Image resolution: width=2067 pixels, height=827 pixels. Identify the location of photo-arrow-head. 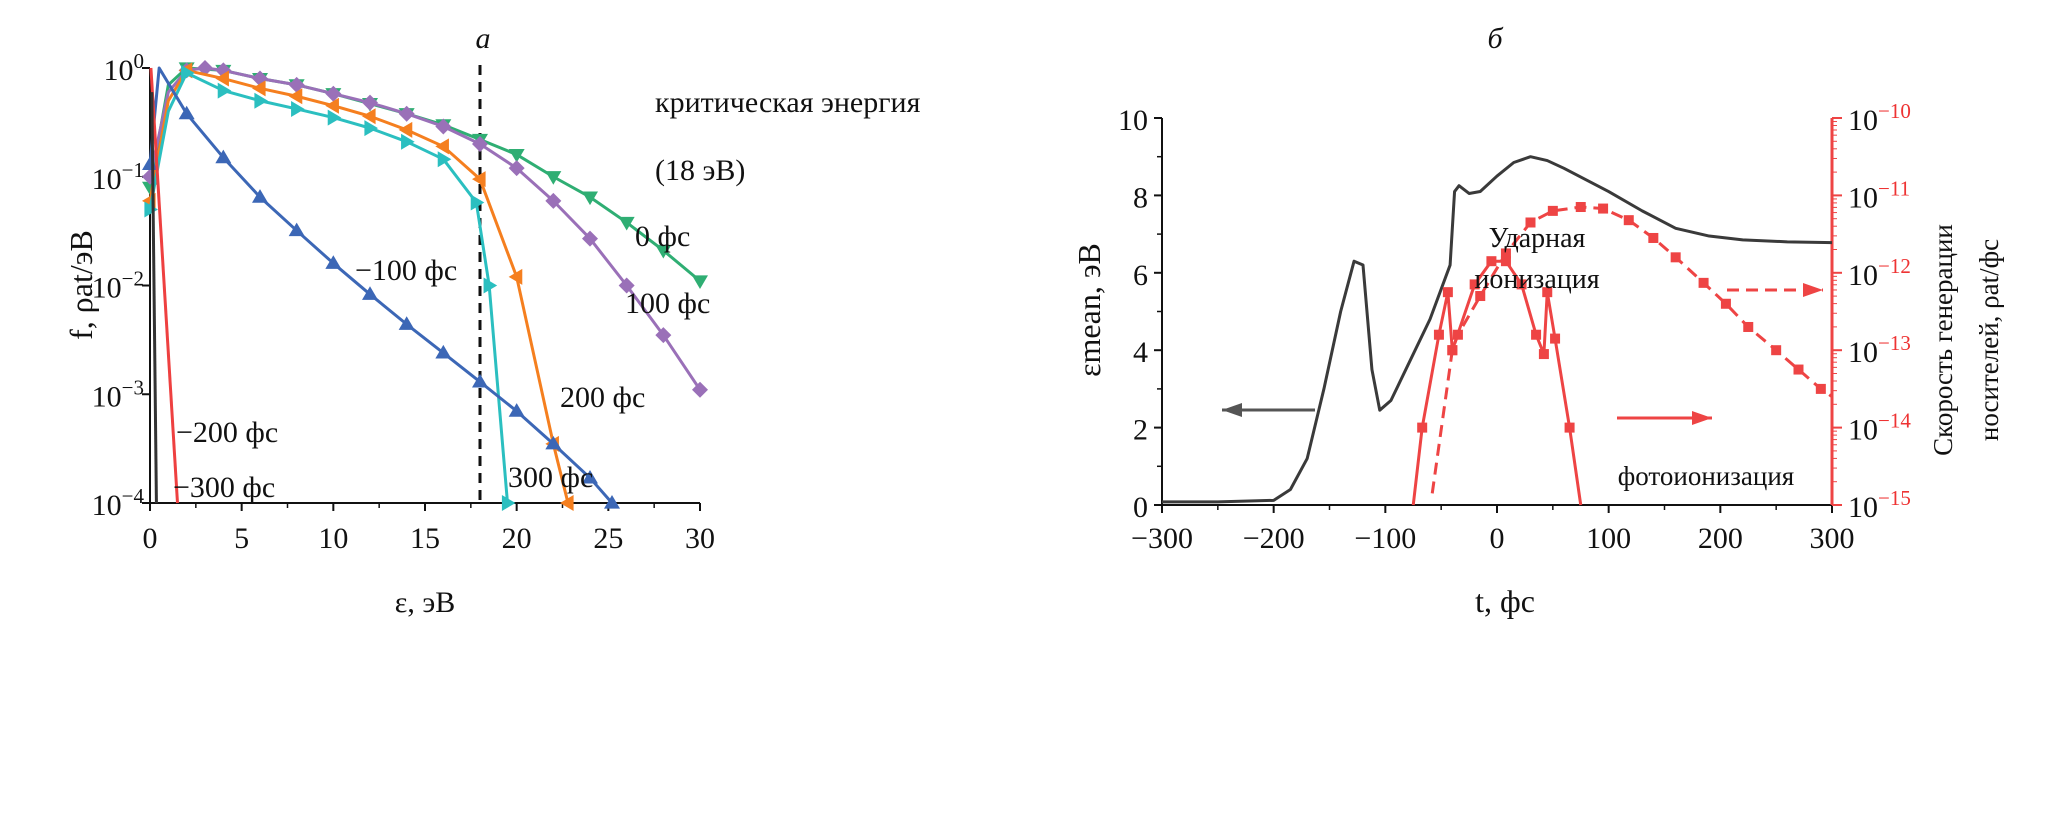
(1702, 418).